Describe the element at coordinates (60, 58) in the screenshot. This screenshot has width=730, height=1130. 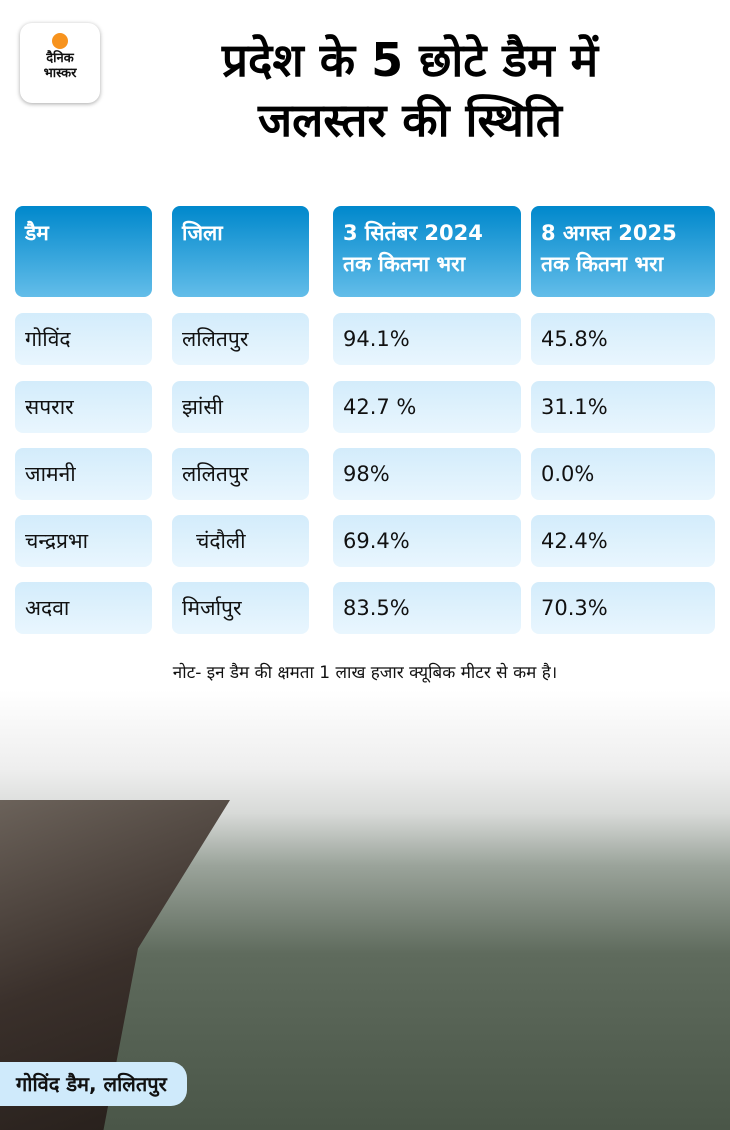
I see `logo-text-line1: दैनिक` at that location.